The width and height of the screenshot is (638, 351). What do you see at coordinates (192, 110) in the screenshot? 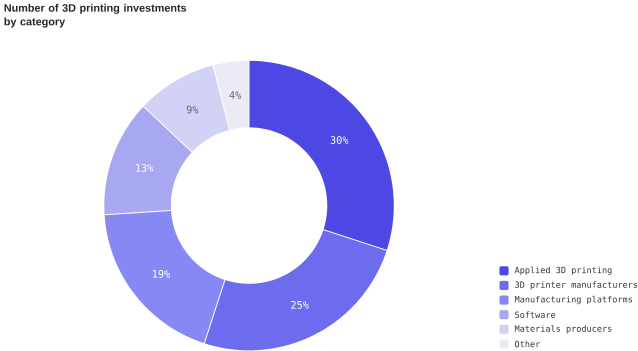
I see `data-label: 9%` at bounding box center [192, 110].